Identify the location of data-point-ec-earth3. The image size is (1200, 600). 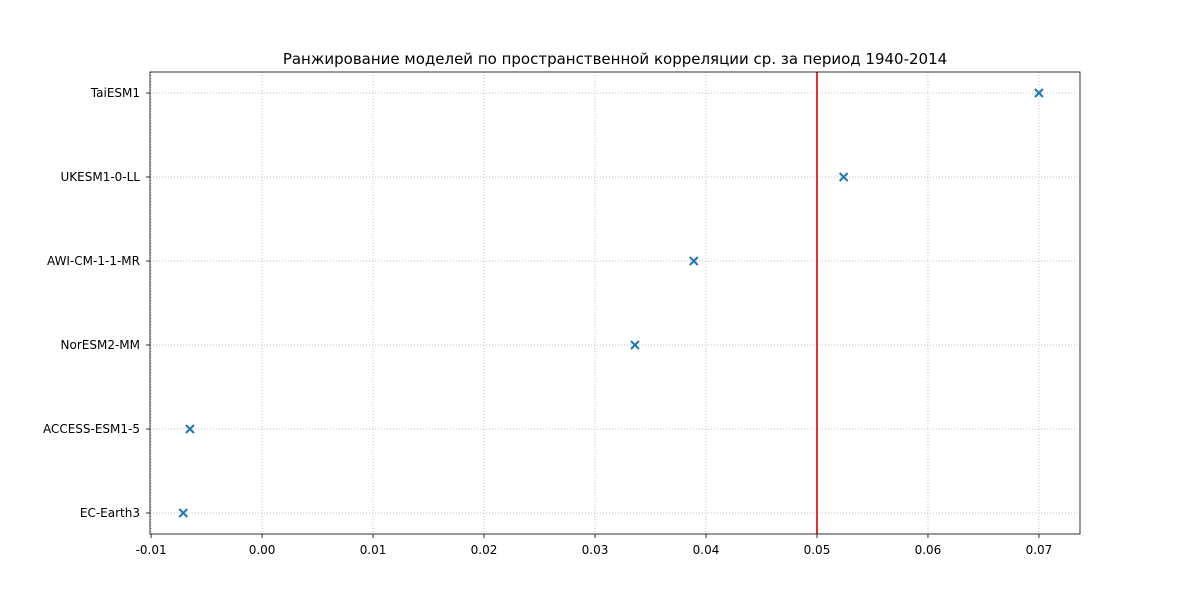
(183, 513).